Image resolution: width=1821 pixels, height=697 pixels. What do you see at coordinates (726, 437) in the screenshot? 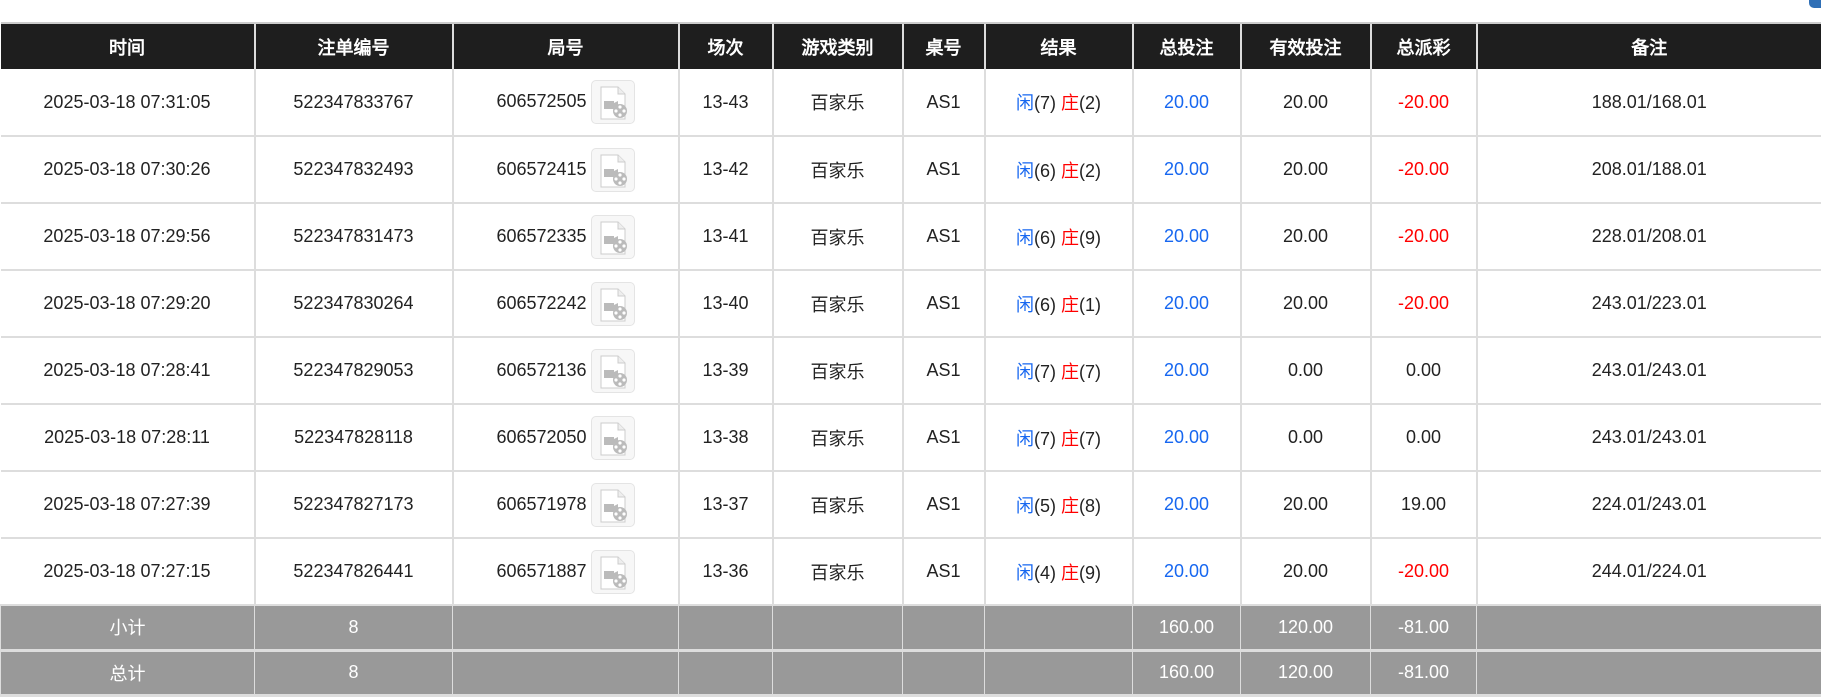
I see `shoe-cell: 13-38` at bounding box center [726, 437].